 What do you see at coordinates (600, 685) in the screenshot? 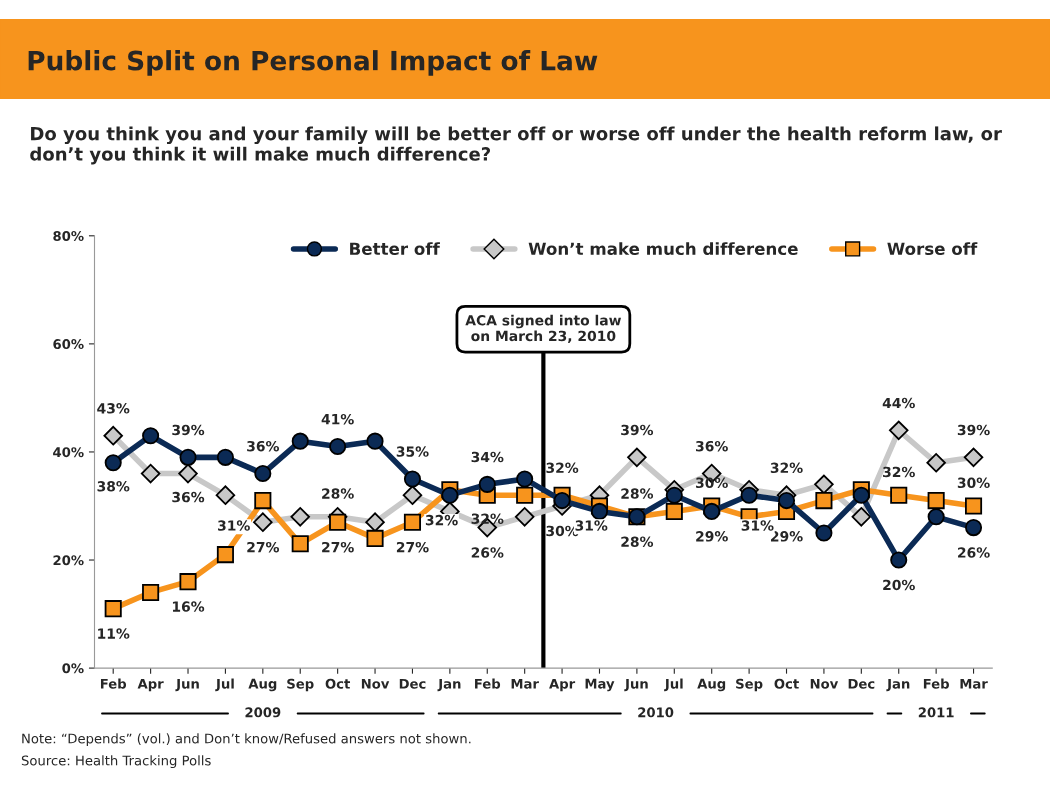
I see `x-tick-label: May` at bounding box center [600, 685].